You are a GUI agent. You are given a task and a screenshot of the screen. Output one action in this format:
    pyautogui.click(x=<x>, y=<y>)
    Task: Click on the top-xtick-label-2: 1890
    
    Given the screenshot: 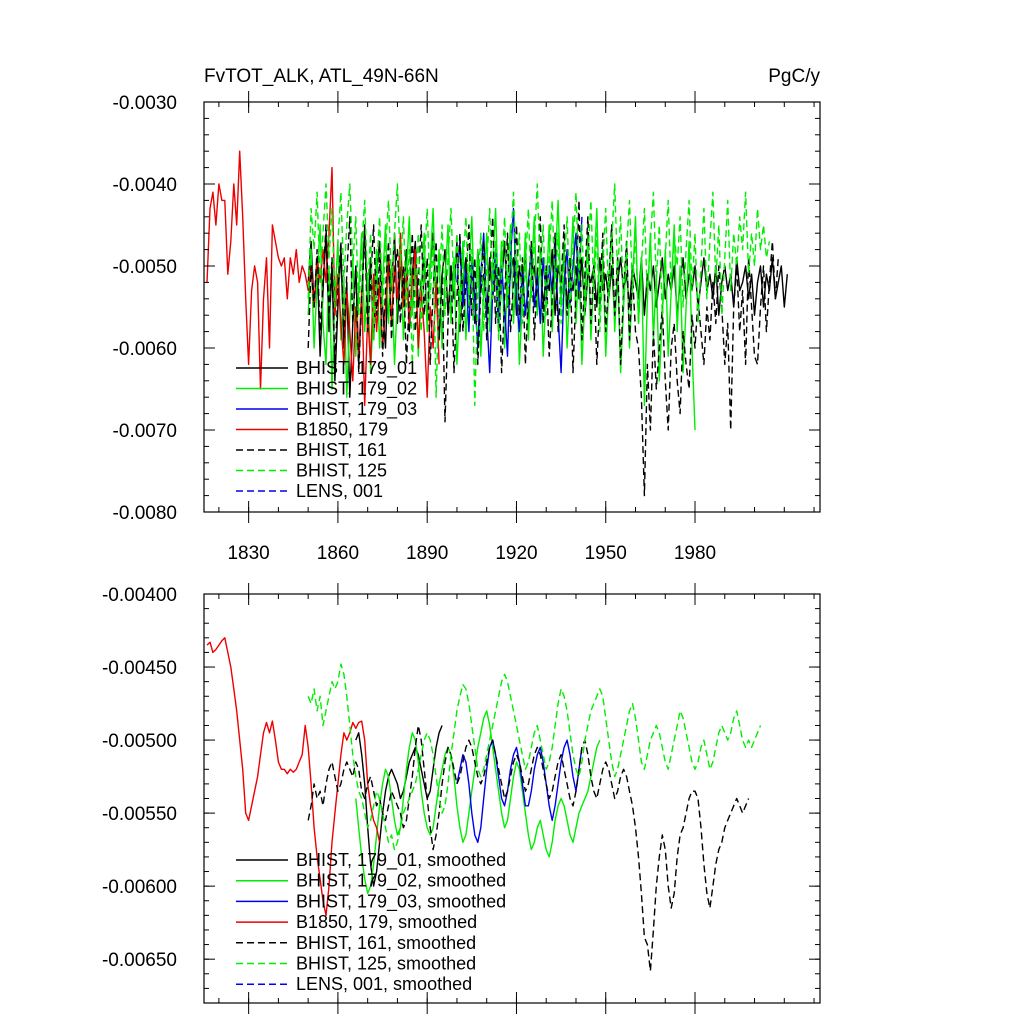 What is the action you would take?
    pyautogui.click(x=427, y=553)
    